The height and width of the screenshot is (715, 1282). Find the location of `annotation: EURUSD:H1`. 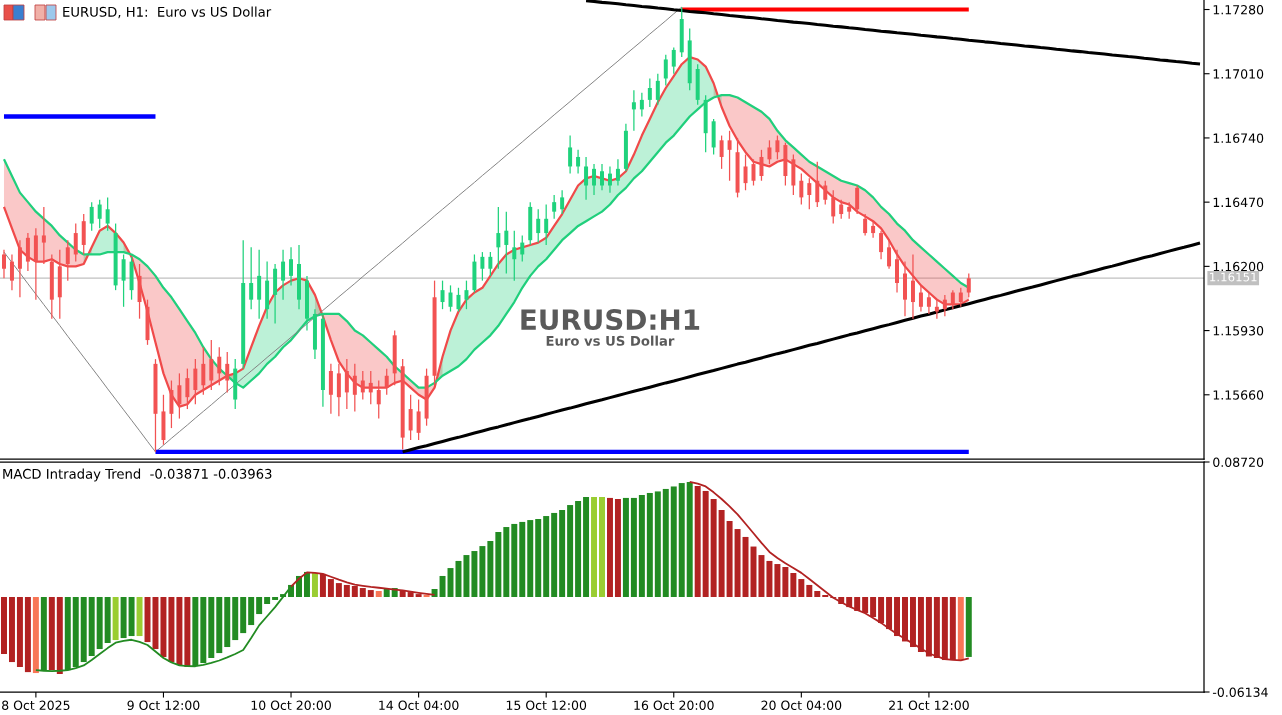

annotation: EURUSD:H1 is located at coordinates (610, 320).